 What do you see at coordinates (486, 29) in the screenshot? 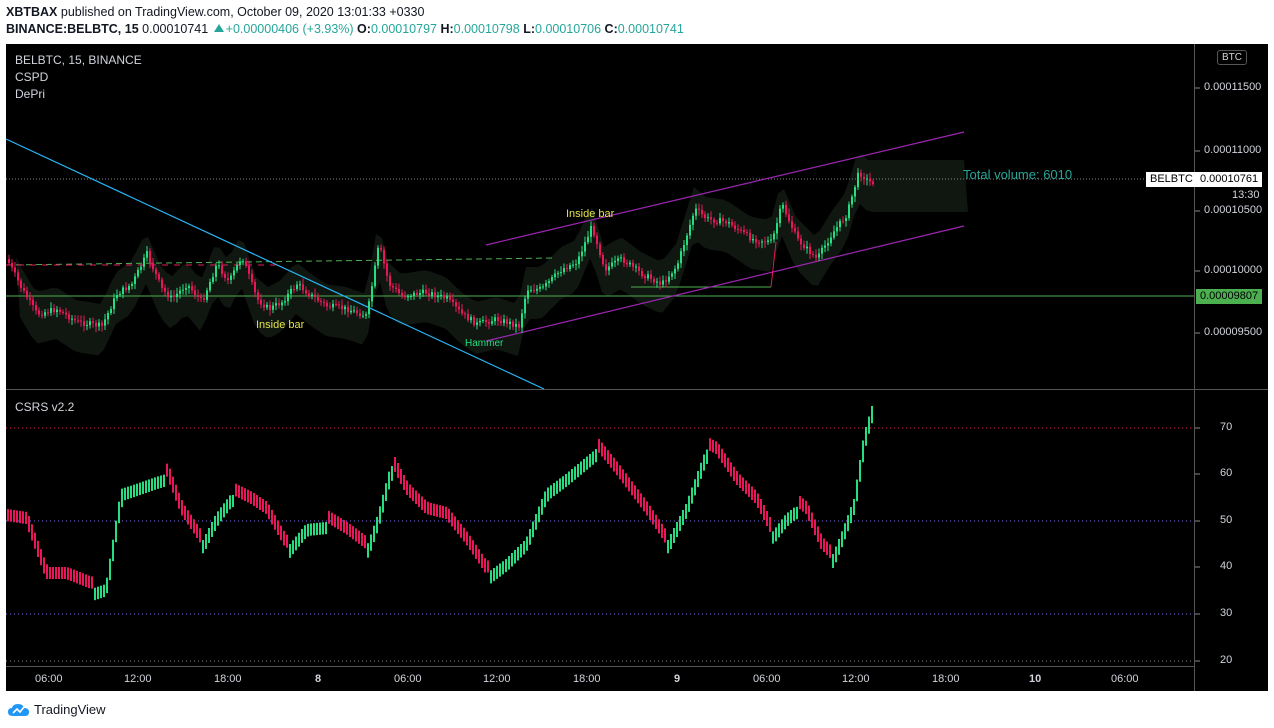
I see `high-value: 0.00010798` at bounding box center [486, 29].